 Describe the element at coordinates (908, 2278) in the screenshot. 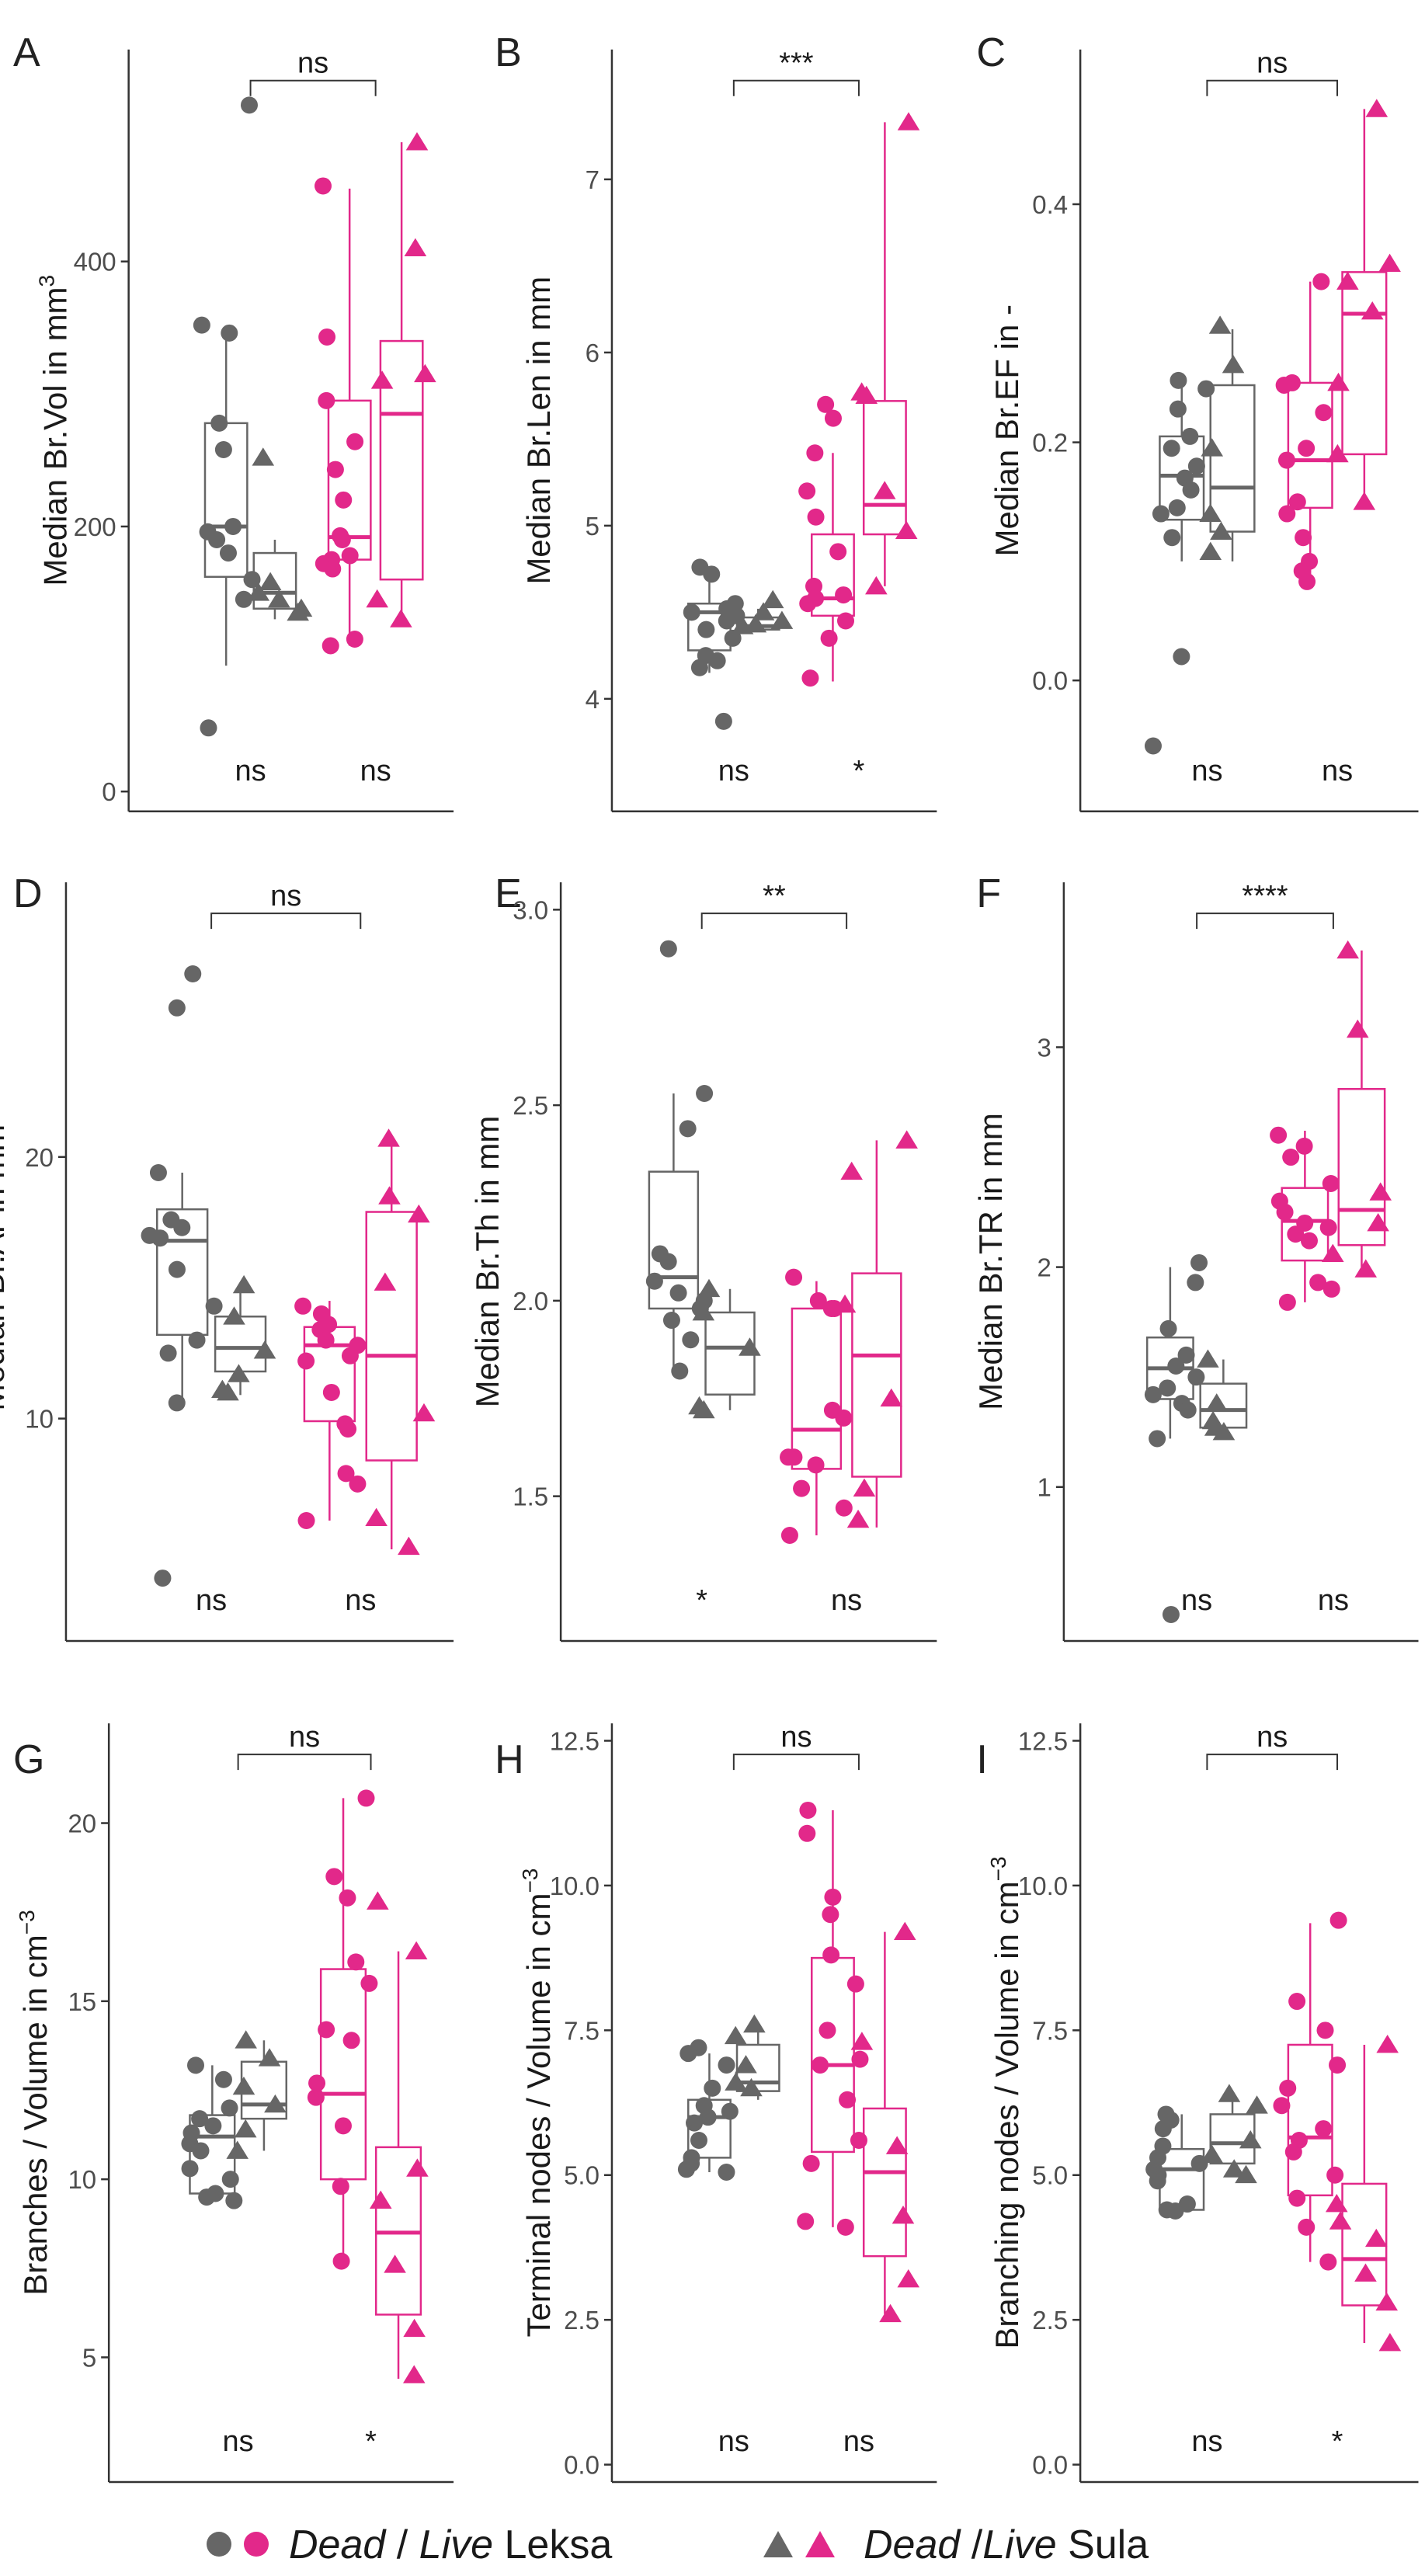

I see `panel-h-point-live-sula` at that location.